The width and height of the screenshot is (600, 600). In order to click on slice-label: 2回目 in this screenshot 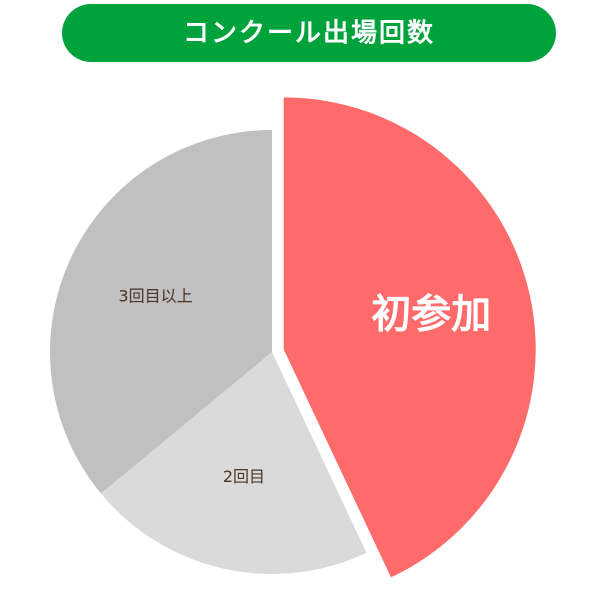, I will do `click(244, 476)`.